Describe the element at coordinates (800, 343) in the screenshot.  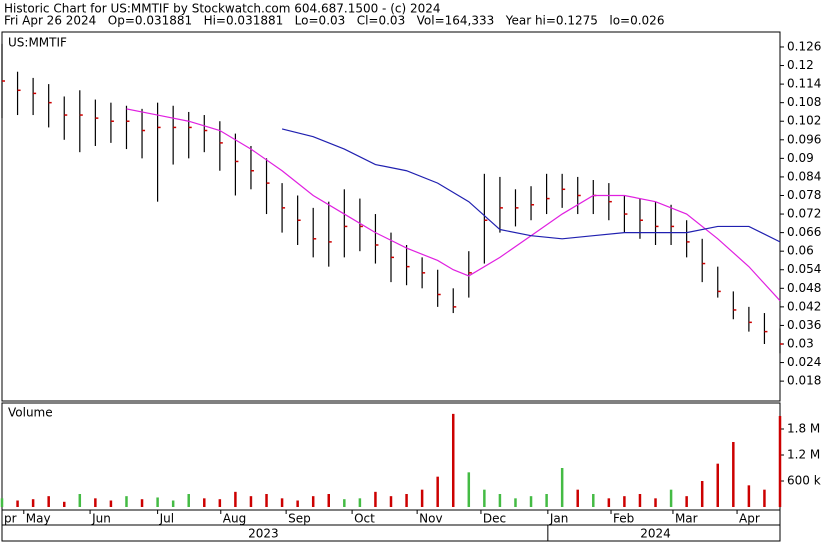
I see `y-tick-label: 0.03` at that location.